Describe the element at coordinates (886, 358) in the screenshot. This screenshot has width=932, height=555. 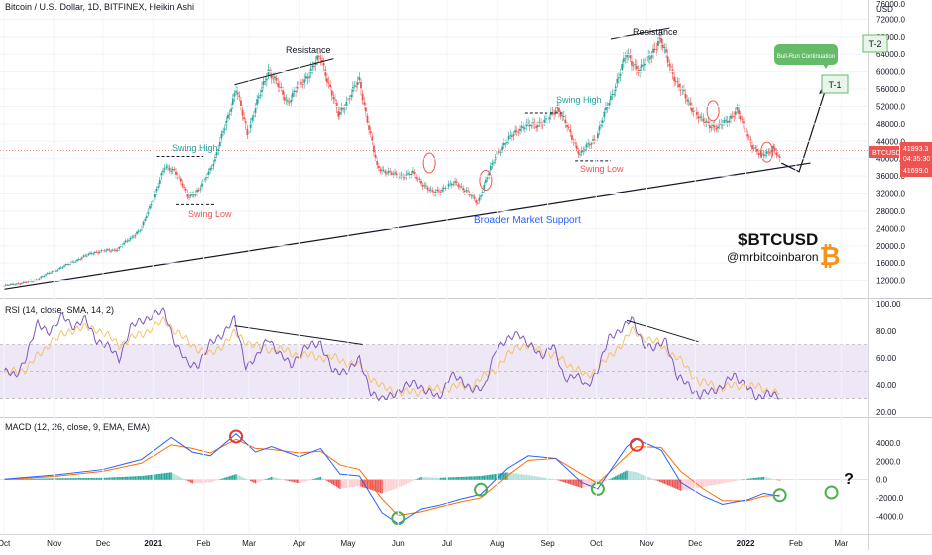
I see `rsi-axis-tick: 60.00` at that location.